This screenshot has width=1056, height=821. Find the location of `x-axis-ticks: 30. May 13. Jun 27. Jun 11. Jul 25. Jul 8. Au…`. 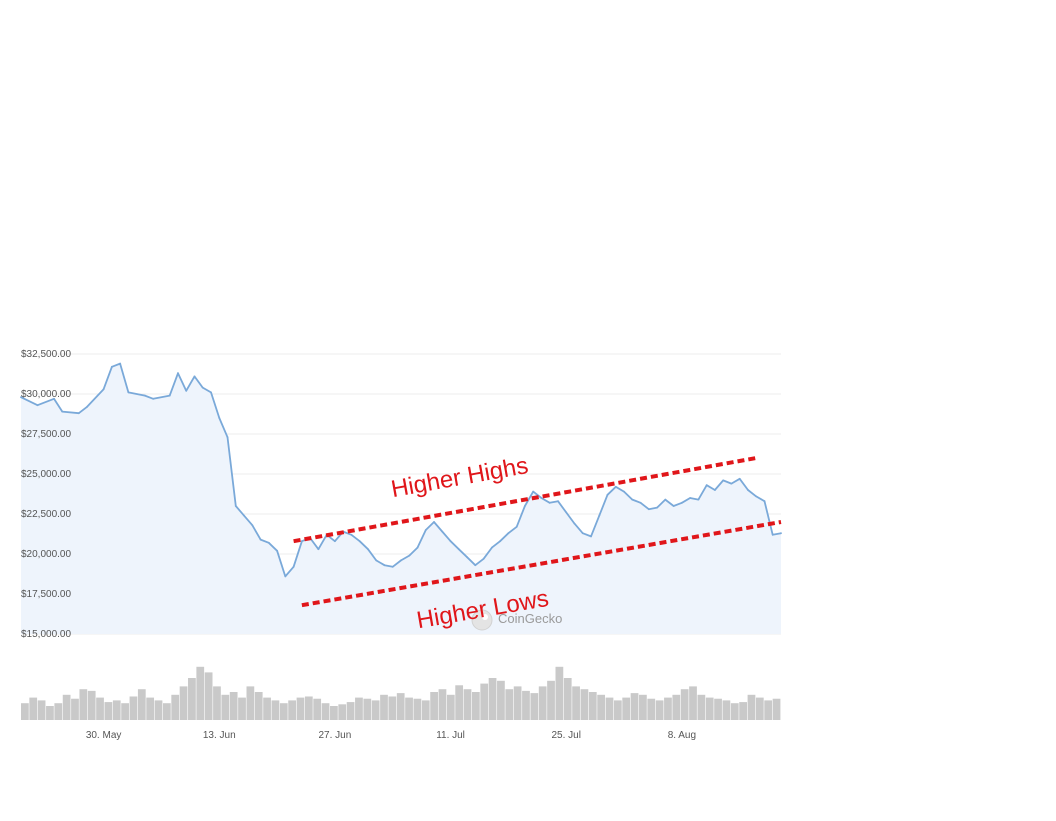

x-axis-ticks: 30. May 13. Jun 27. Jun 11. Jul 25. Jul 8. Au… is located at coordinates (391, 735).